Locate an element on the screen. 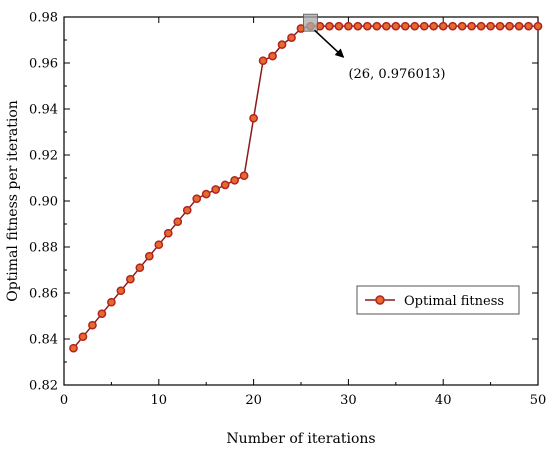  legend-box is located at coordinates (438, 300).